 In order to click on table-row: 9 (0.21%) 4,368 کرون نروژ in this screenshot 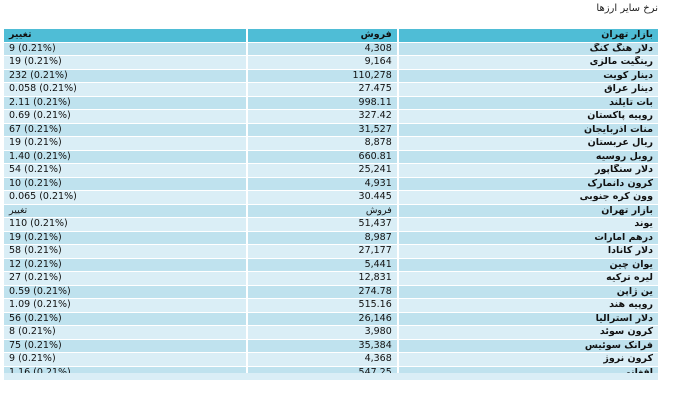, I will do `click(331, 359)`.